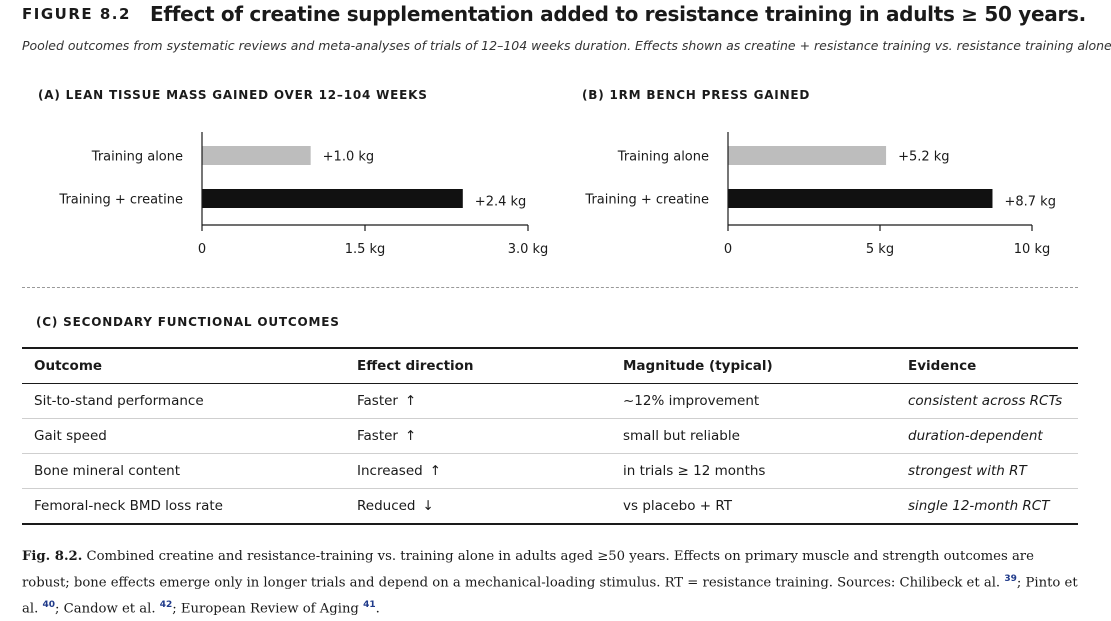  I want to click on panel-b-heading: (B) 1RM BENCH PRESS GAINED, so click(696, 95).